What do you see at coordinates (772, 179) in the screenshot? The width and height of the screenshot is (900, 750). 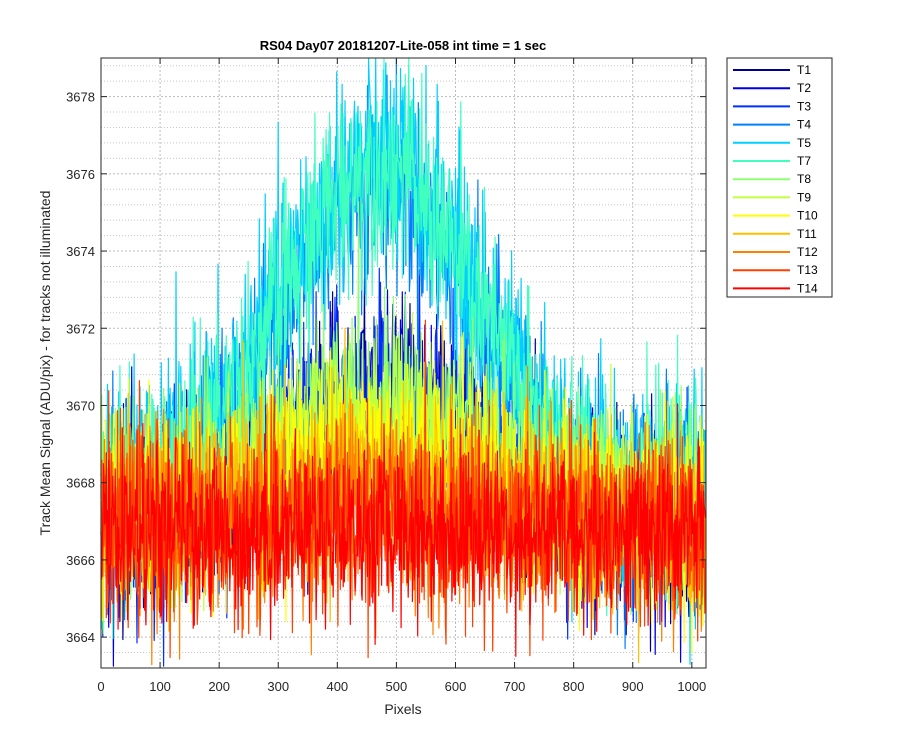 I see `legend-item-t8: T8` at bounding box center [772, 179].